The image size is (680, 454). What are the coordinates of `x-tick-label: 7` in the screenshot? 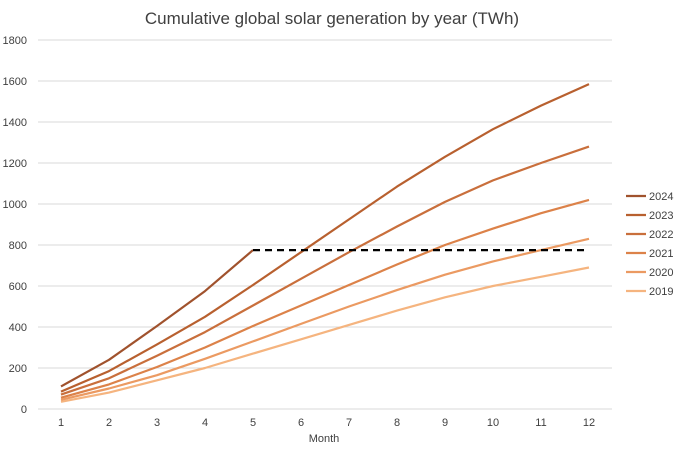 It's located at (349, 423).